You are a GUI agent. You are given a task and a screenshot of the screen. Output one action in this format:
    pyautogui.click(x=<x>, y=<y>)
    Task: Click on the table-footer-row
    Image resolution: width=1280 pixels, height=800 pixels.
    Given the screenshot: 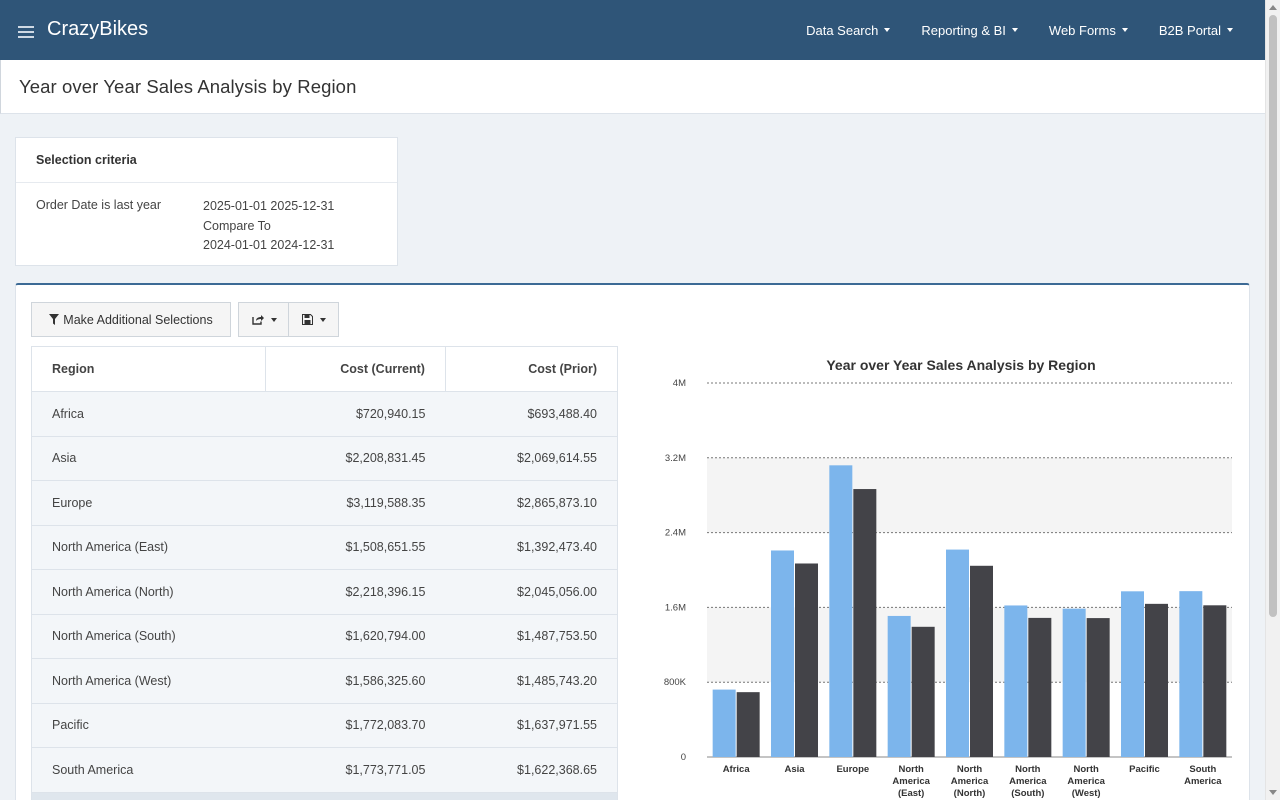 What is the action you would take?
    pyautogui.click(x=324, y=796)
    